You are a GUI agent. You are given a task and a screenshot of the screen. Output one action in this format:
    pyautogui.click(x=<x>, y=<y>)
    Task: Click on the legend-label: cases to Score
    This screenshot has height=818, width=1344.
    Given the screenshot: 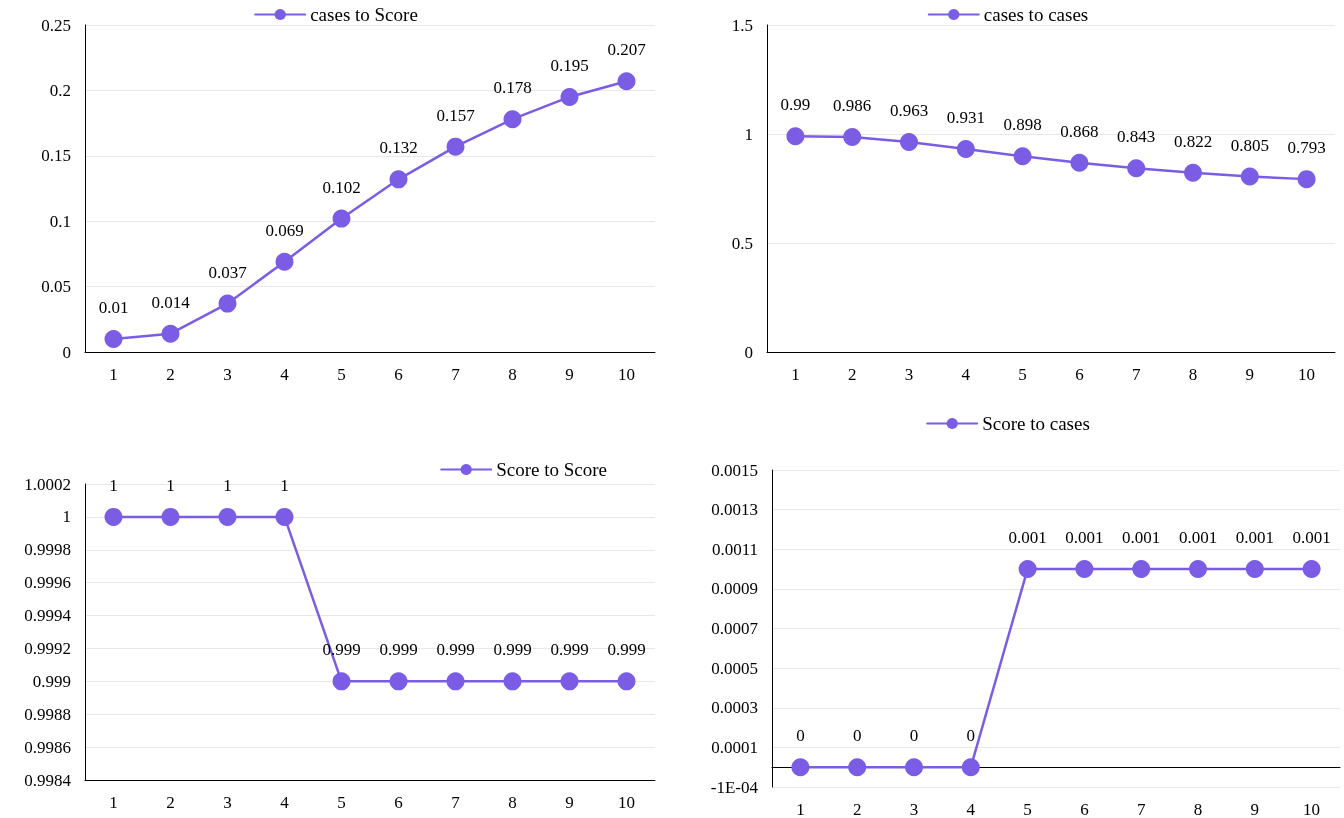 What is the action you would take?
    pyautogui.click(x=364, y=14)
    